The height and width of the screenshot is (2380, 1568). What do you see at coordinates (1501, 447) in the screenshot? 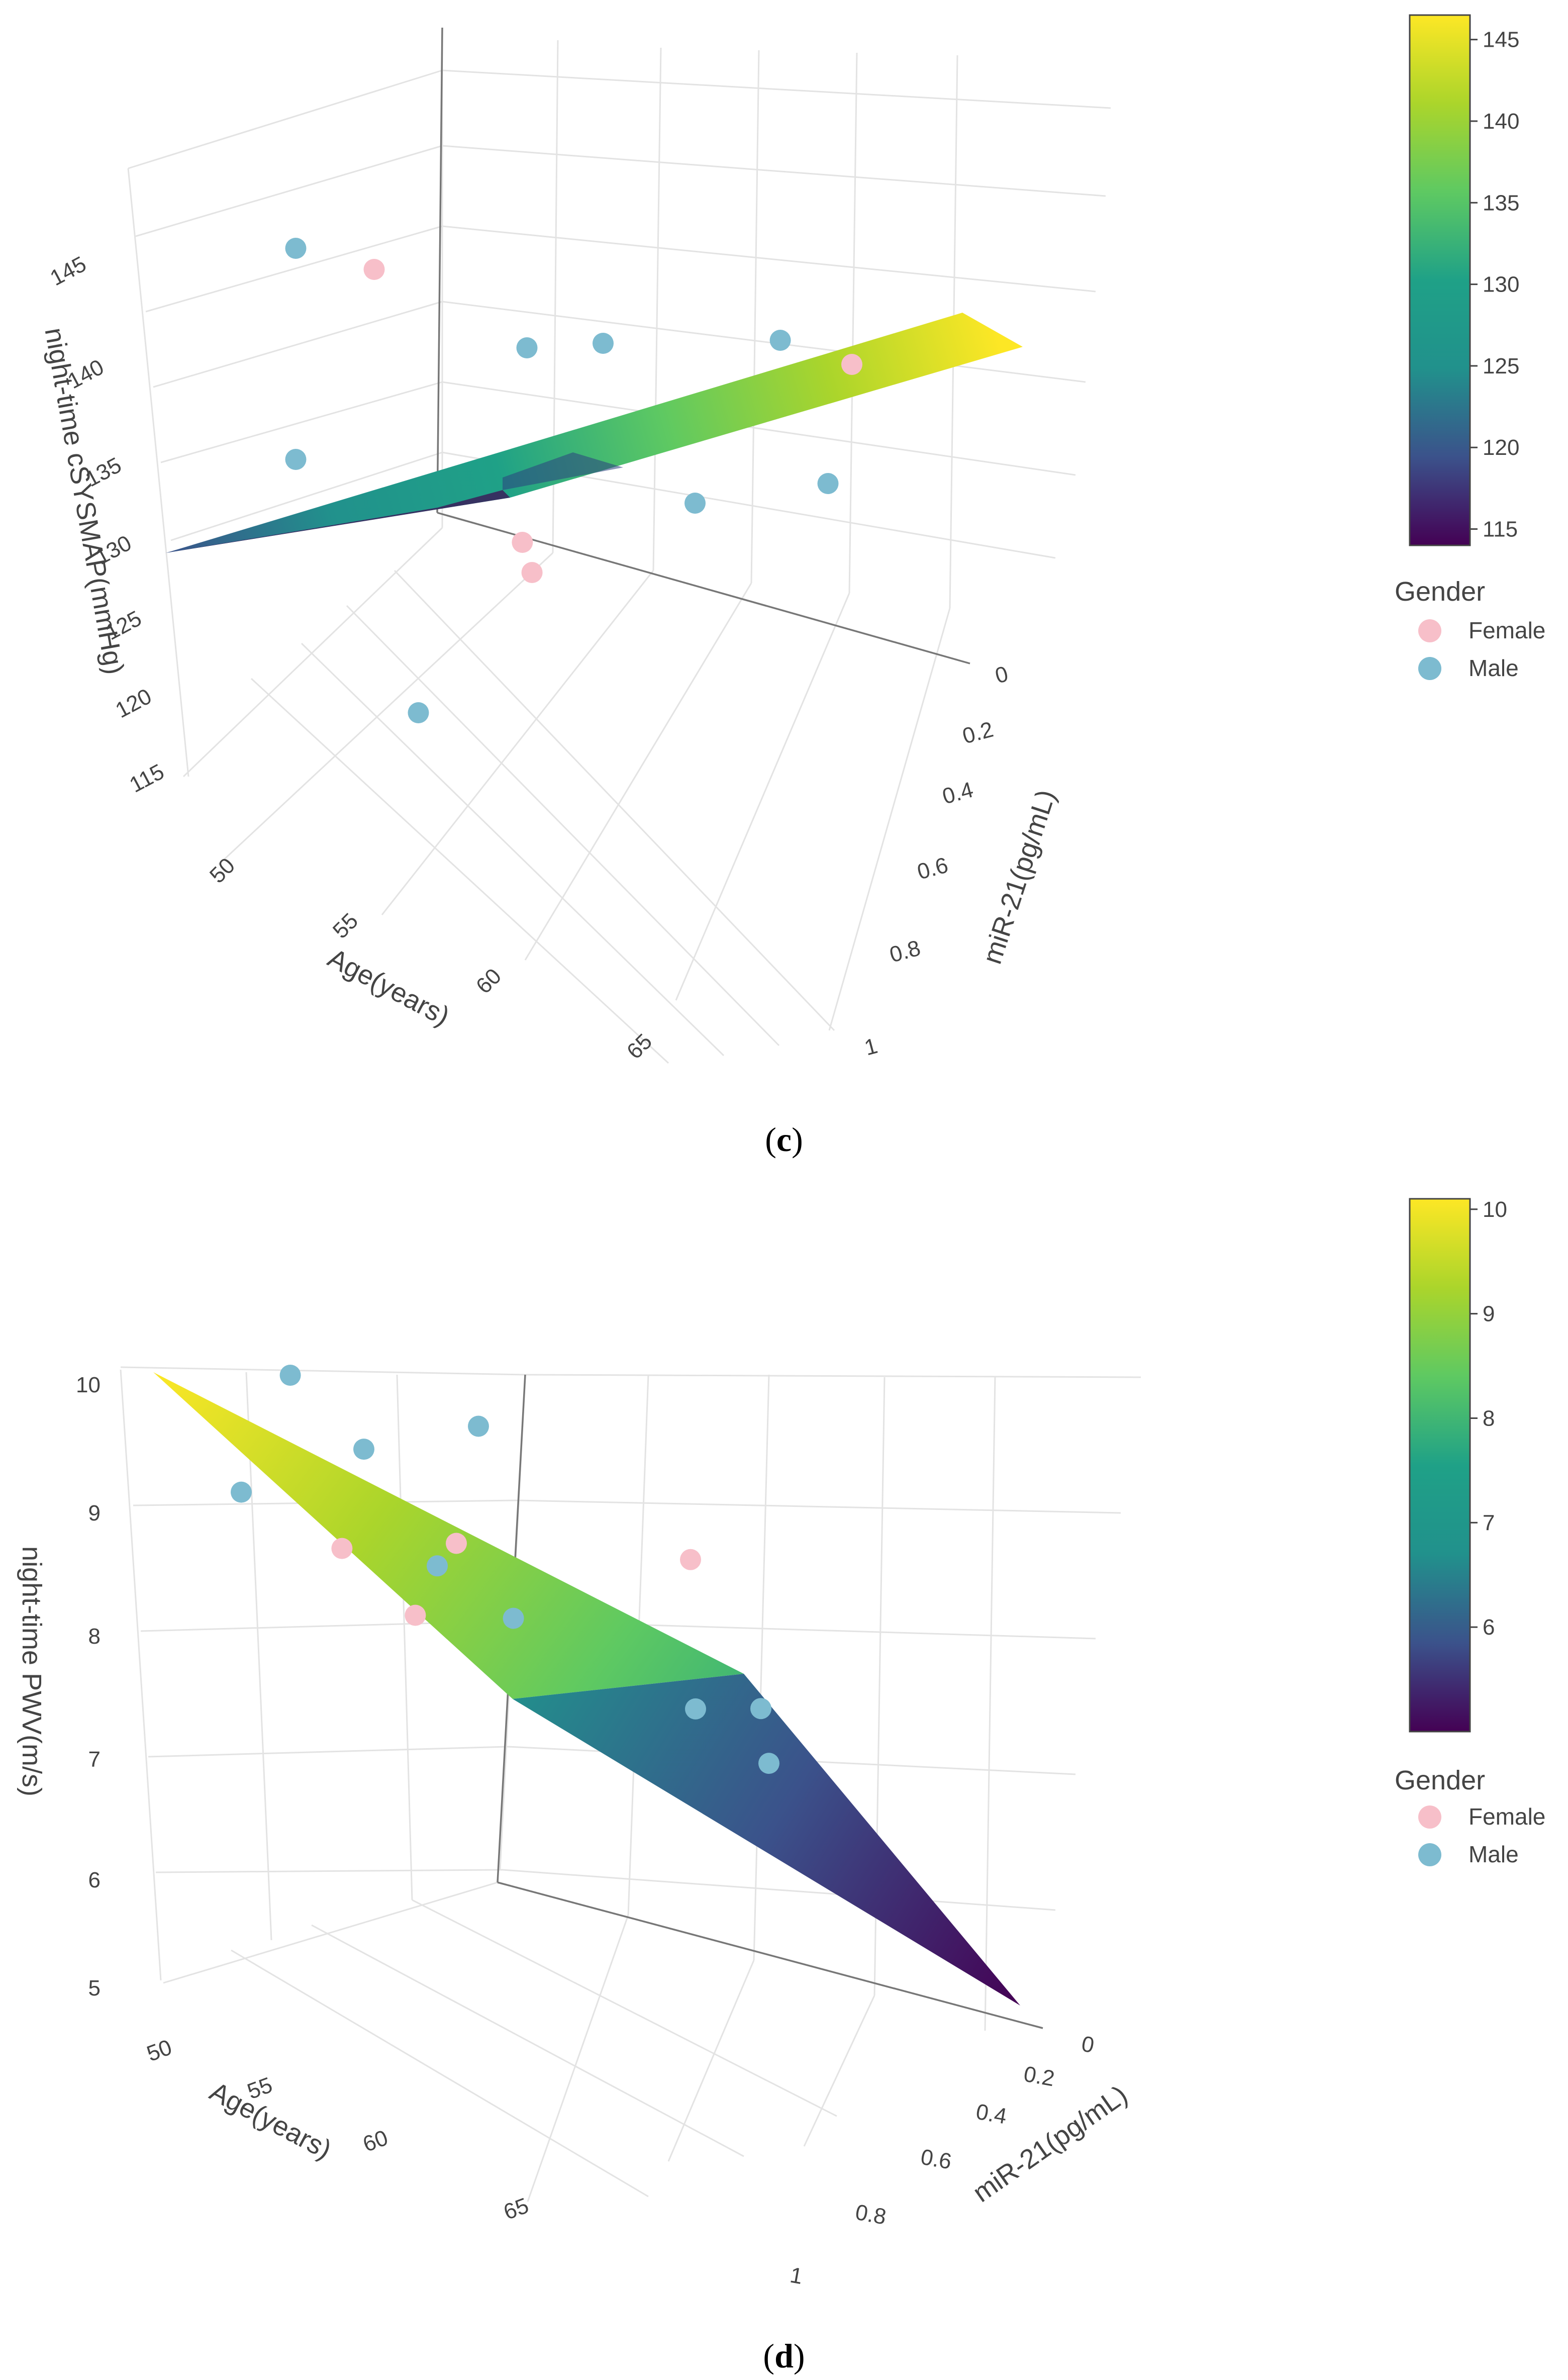
I see `colorbar-tick-label: 120` at bounding box center [1501, 447].